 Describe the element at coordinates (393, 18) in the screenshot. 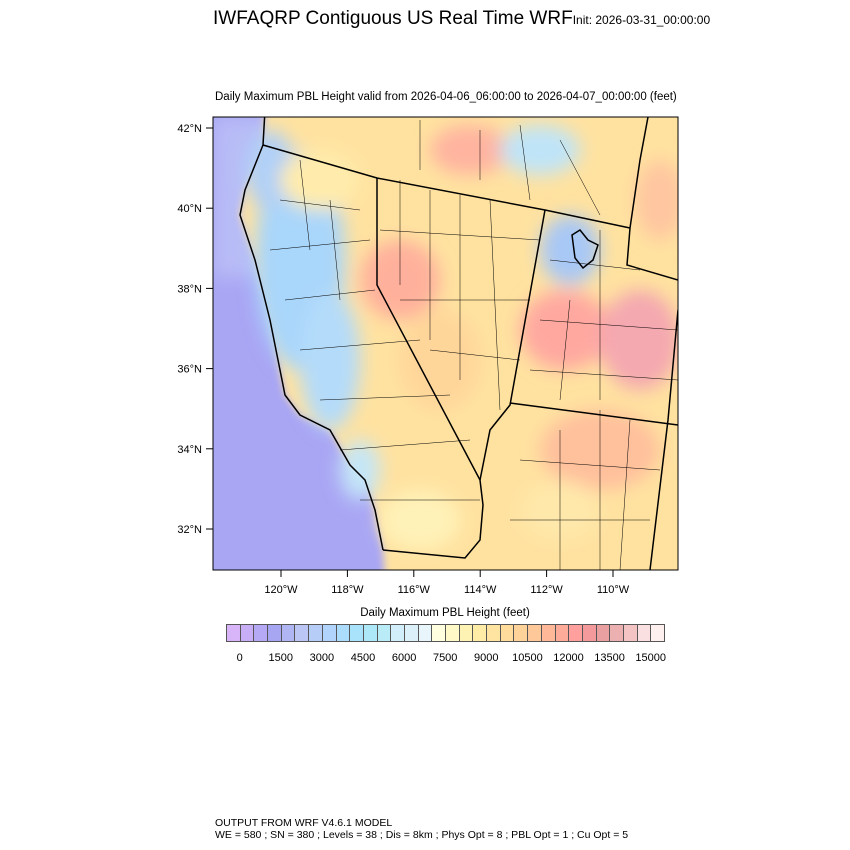

I see `title-text: IWFAQRP Contiguous US Real Time WRF` at that location.